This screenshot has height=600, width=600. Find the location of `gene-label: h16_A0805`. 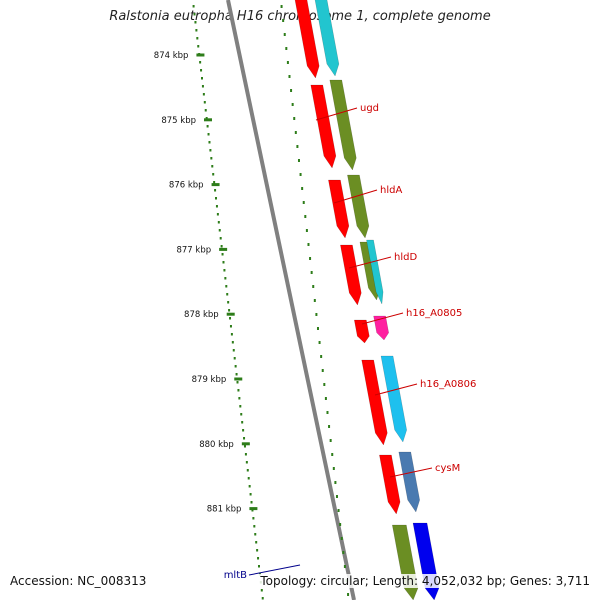

gene-label: h16_A0805 is located at coordinates (434, 313).